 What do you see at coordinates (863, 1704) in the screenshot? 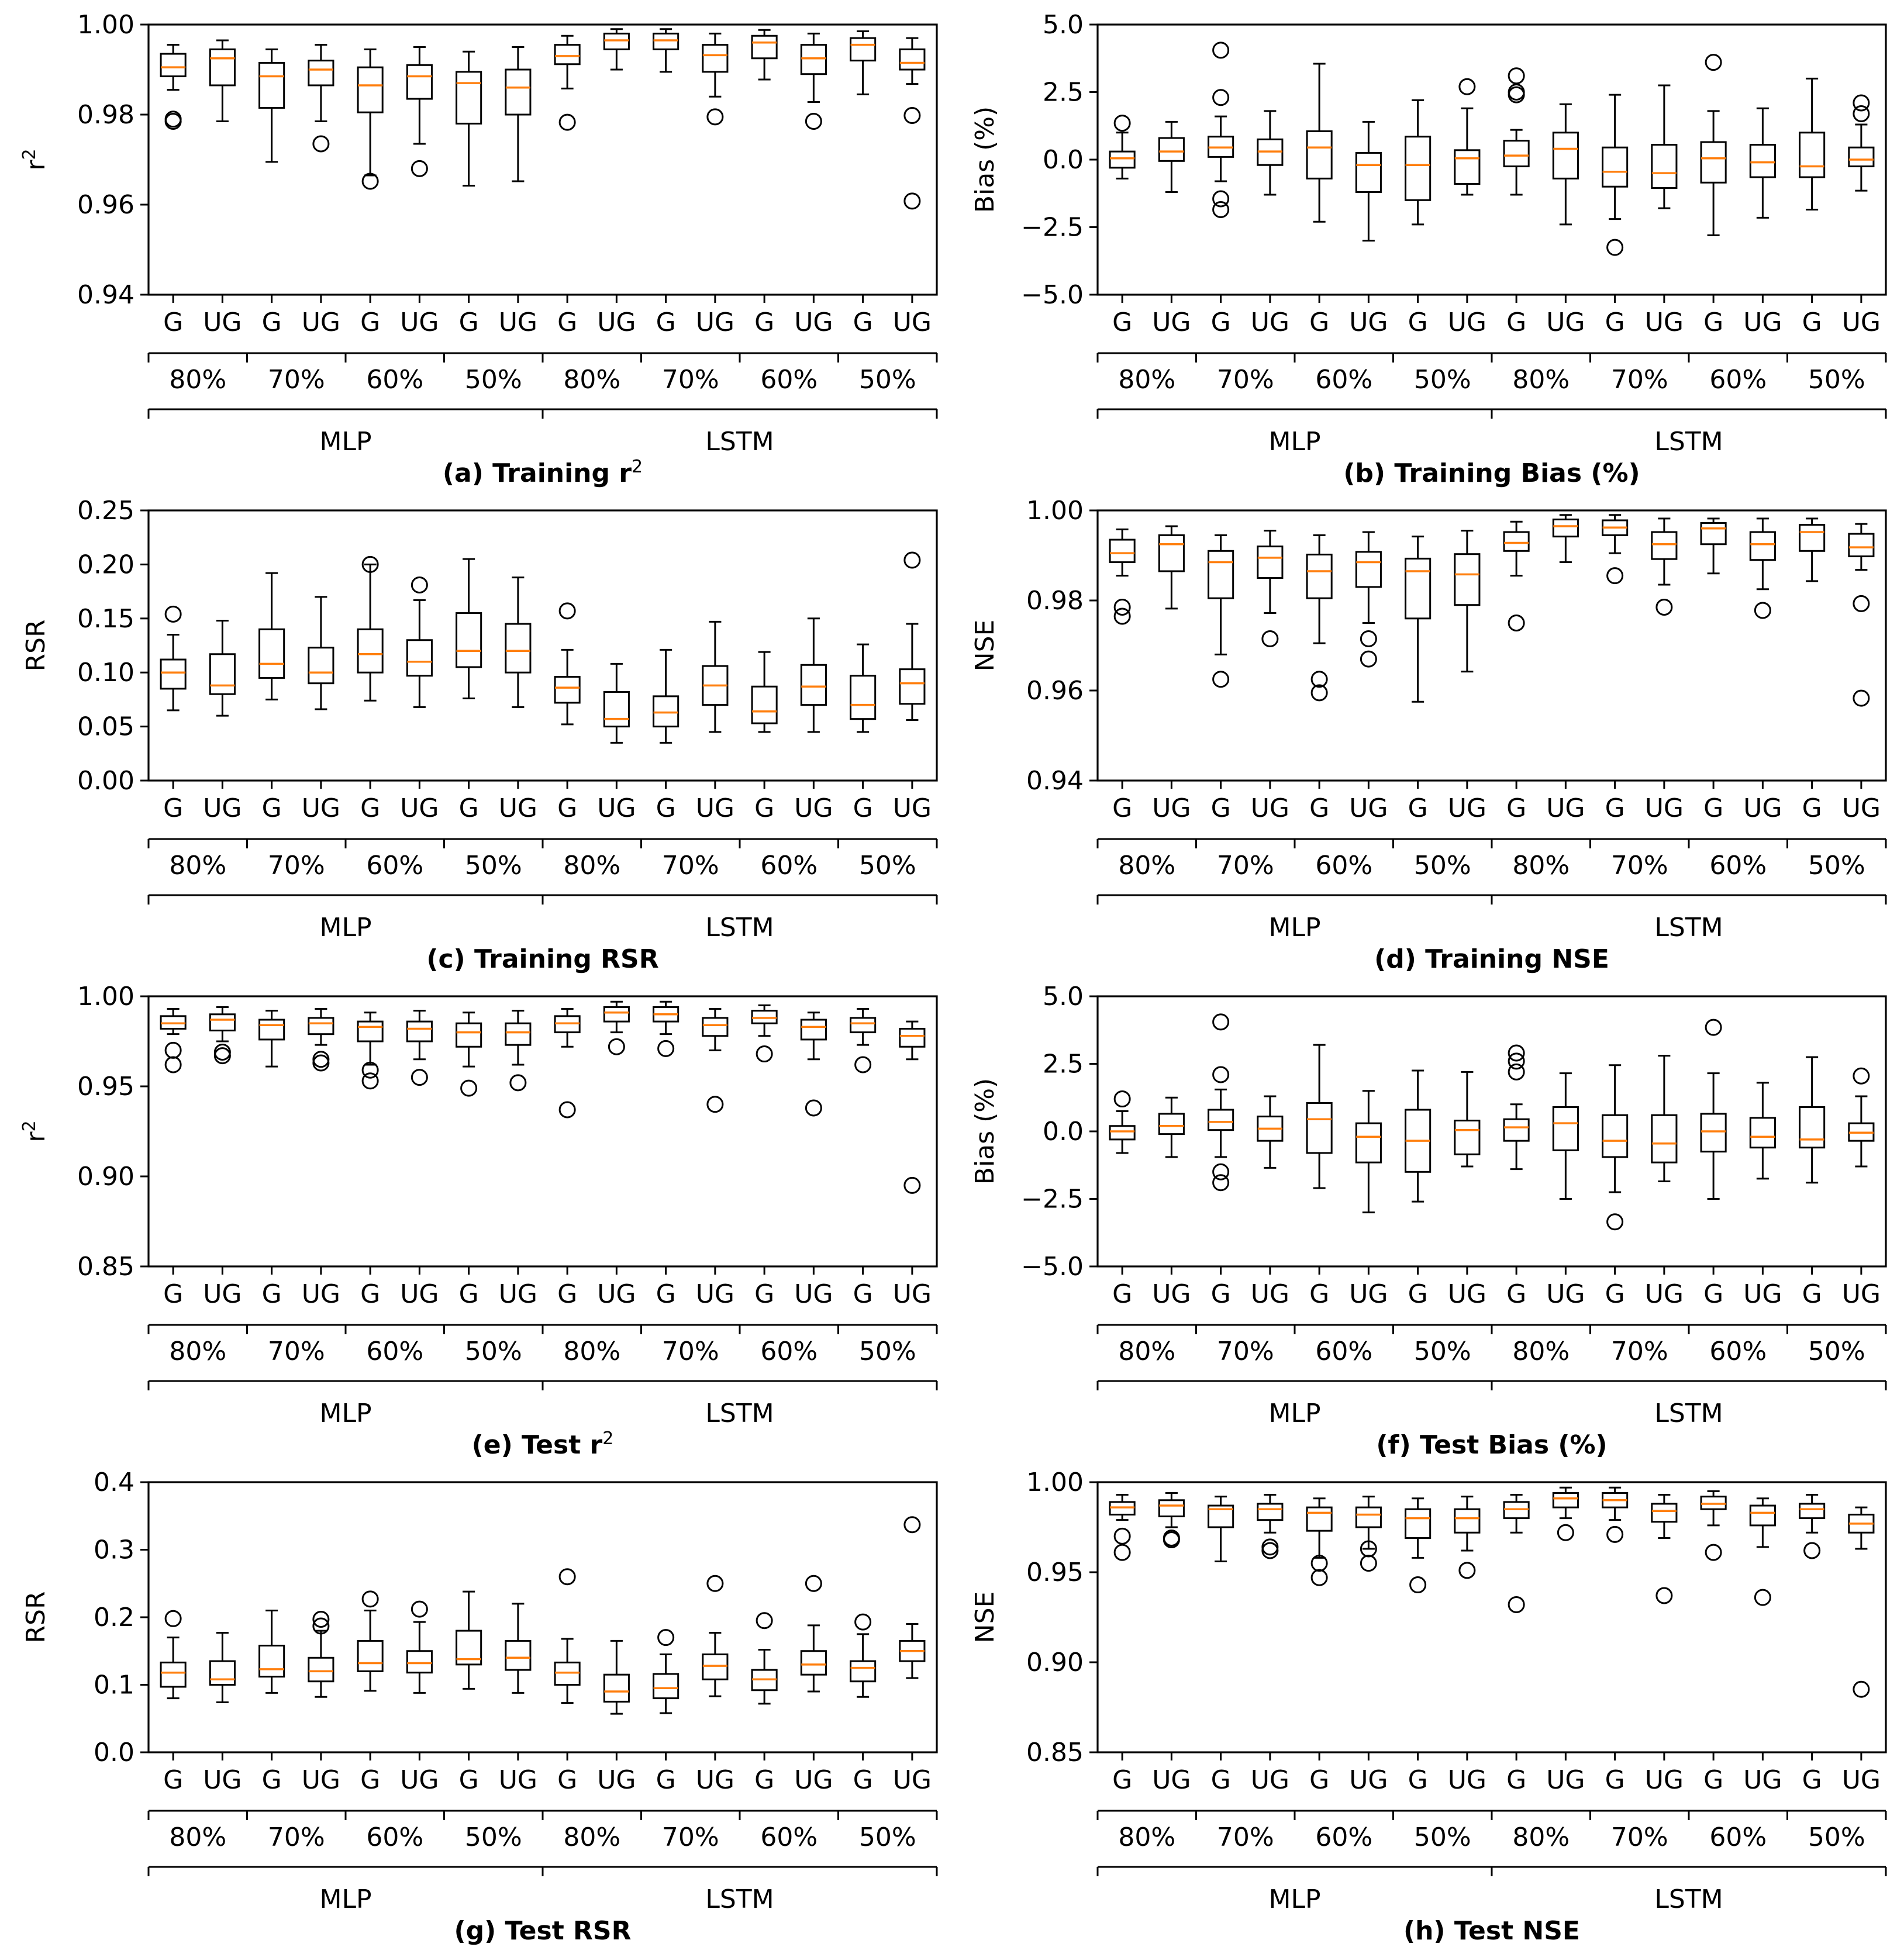
I see `box-15: G` at bounding box center [863, 1704].